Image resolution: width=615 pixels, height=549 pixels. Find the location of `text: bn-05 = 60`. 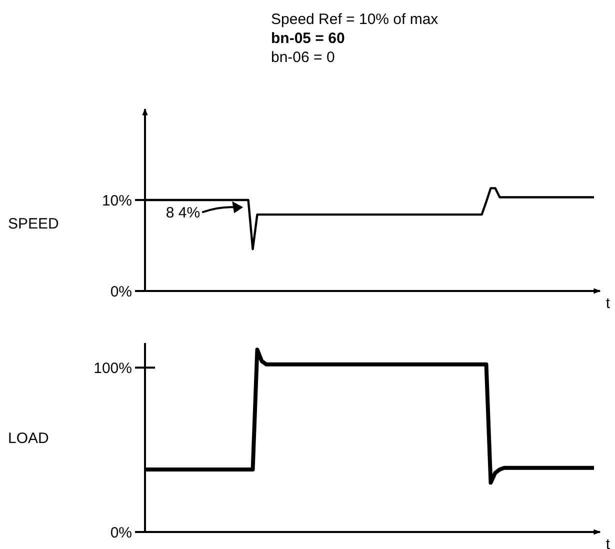

text: bn-05 = 60 is located at coordinates (308, 38).